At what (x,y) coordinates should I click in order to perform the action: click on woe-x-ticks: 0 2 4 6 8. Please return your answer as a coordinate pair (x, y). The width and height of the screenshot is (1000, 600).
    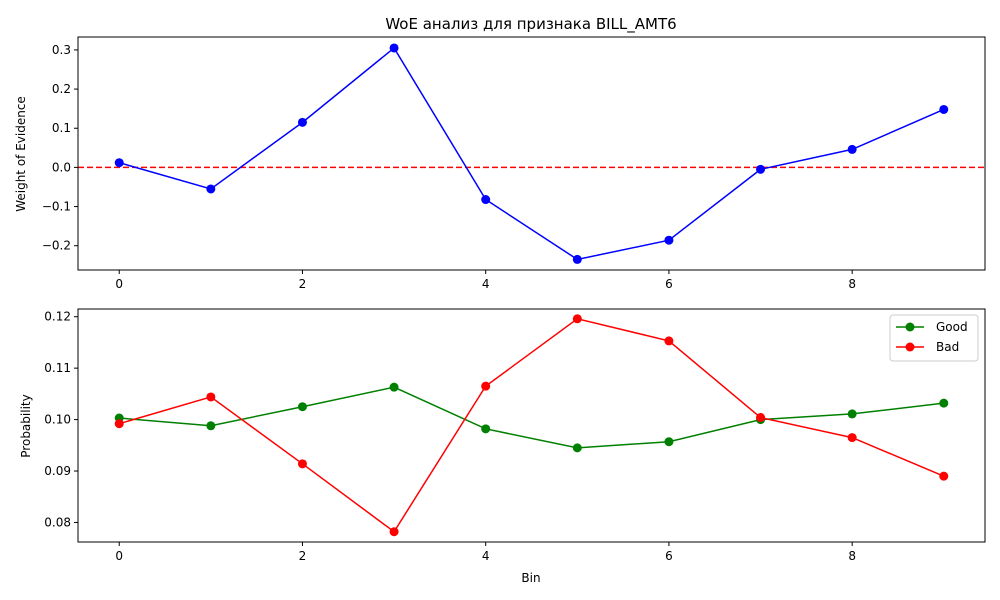
    Looking at the image, I should click on (485, 280).